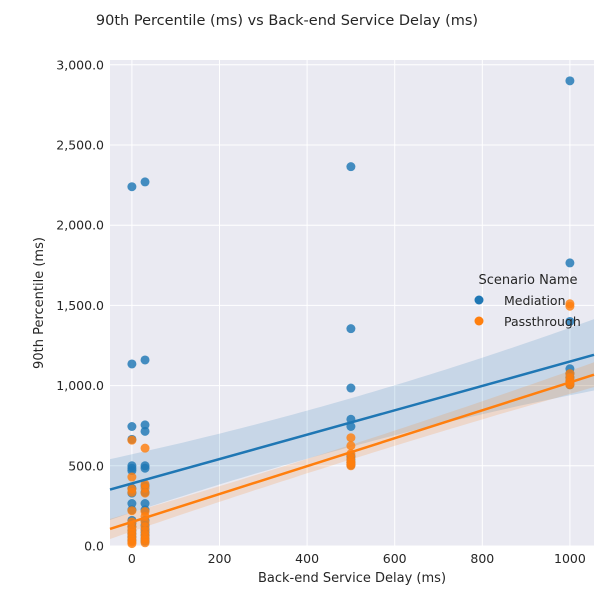 The image size is (603, 600). Describe the element at coordinates (570, 558) in the screenshot. I see `x-tick-label: 1000` at that location.